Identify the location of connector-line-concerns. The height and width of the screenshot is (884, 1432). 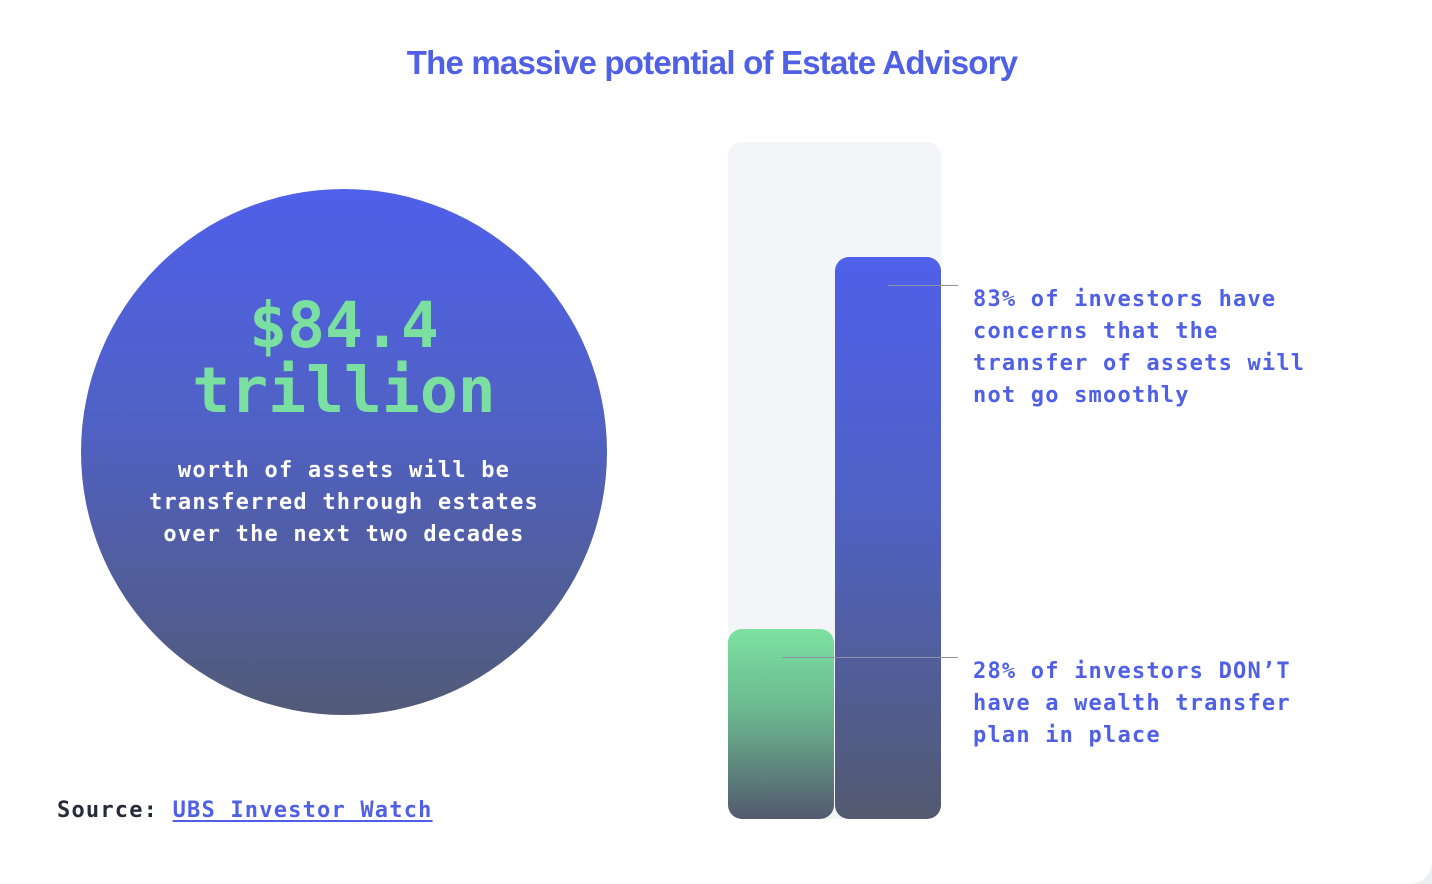
(923, 286).